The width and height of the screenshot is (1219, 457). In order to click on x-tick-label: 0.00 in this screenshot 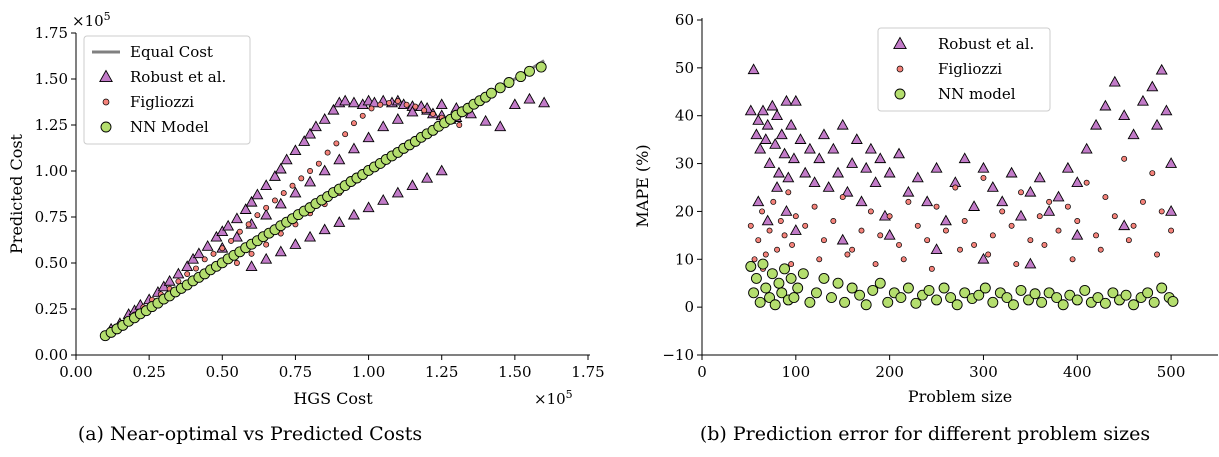, I will do `click(75, 372)`.